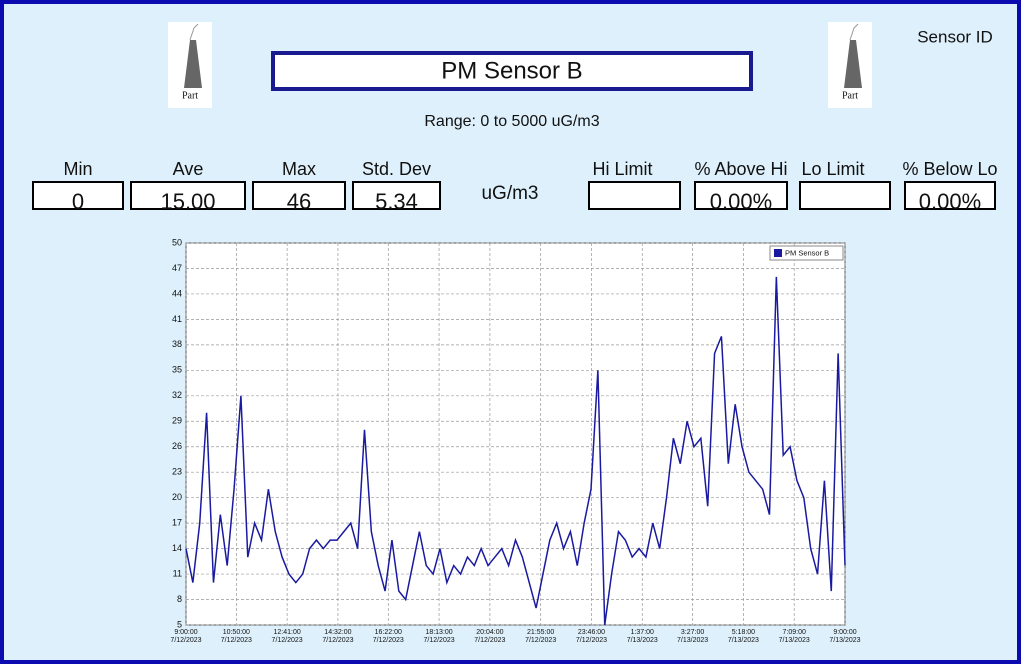 This screenshot has height=664, width=1021. I want to click on x-tick-label: 5:18:00, so click(743, 632).